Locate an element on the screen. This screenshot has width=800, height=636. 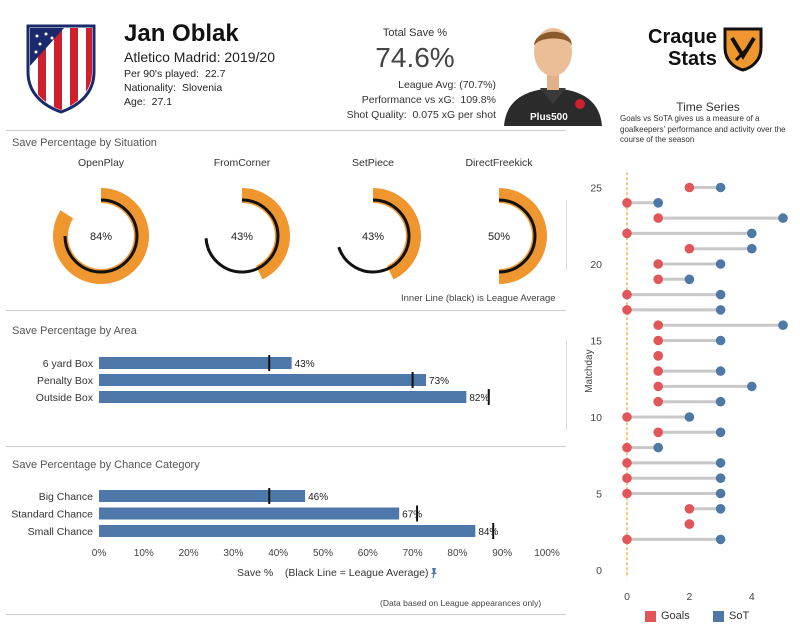
shot-quality-row: Shot Quality: 0.075 xG per shot is located at coordinates (421, 115).